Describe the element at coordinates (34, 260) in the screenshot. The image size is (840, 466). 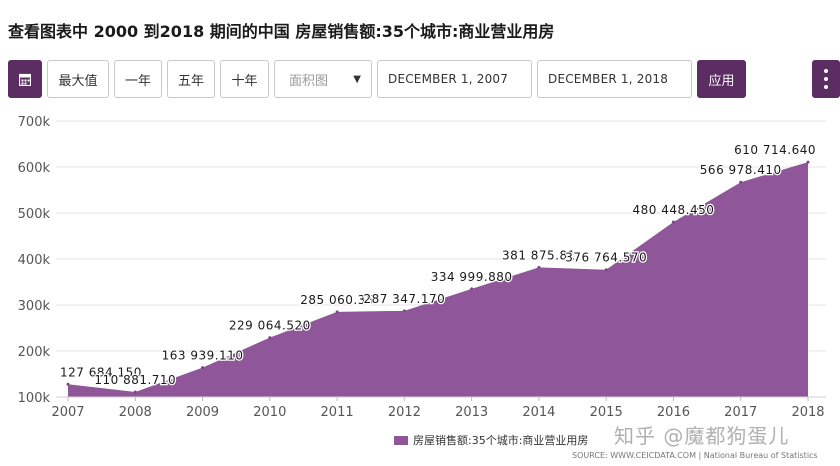
I see `y-tick-label: 400k` at that location.